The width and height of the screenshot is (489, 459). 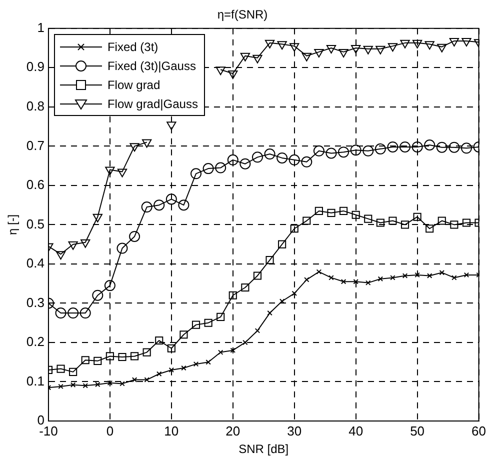 I want to click on y-tick-label: 0.2, so click(x=35, y=342).